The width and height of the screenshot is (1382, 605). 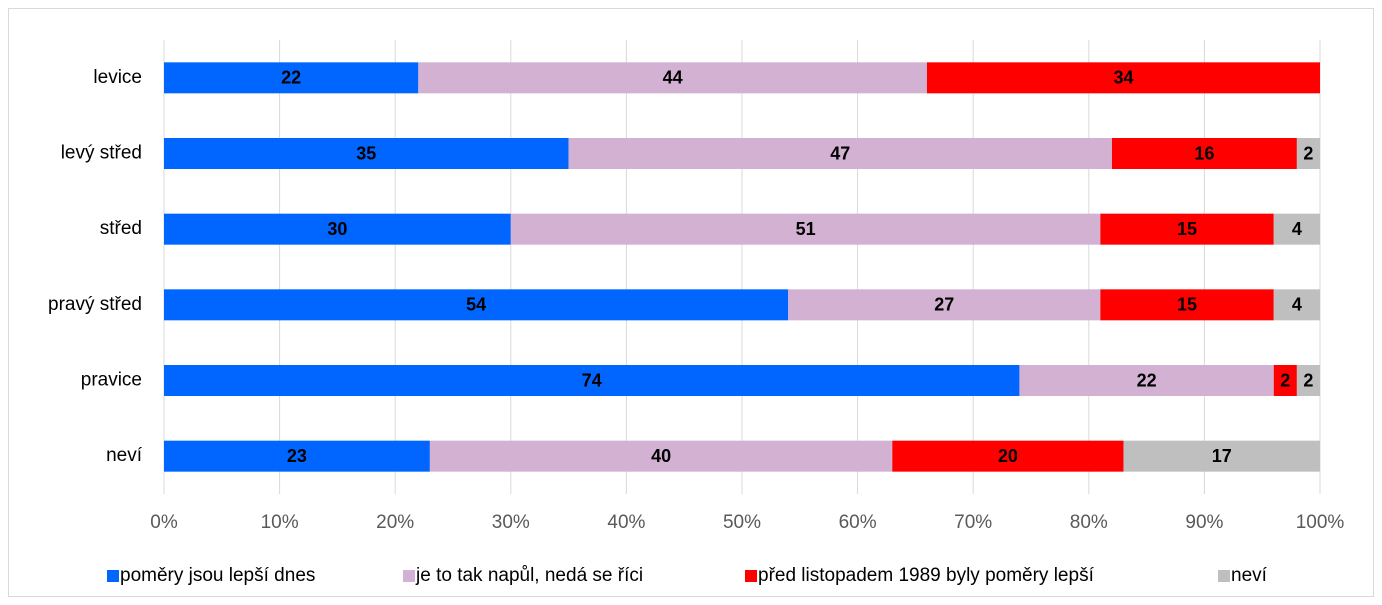 I want to click on legend-label: před listopadem 1989 byly poměry lepší, so click(x=926, y=575).